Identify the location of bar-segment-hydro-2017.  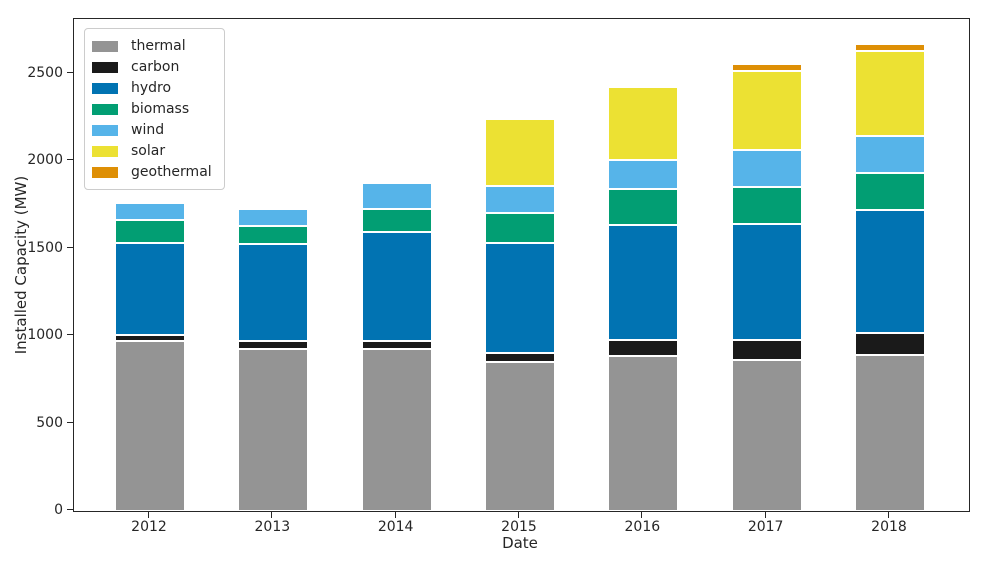
(766, 282).